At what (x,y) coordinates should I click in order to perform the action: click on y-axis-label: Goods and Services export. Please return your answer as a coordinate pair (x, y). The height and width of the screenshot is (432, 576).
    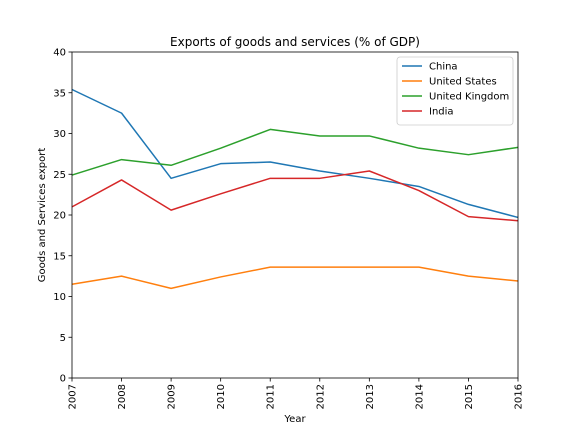
    Looking at the image, I should click on (42, 215).